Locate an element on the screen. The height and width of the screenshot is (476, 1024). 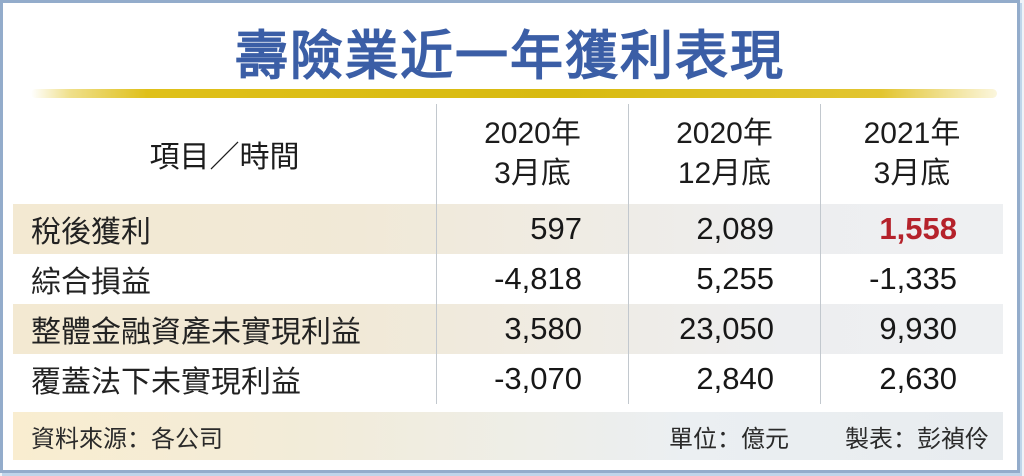
page-title: 壽險業近一年獲利表現 is located at coordinates (510, 56).